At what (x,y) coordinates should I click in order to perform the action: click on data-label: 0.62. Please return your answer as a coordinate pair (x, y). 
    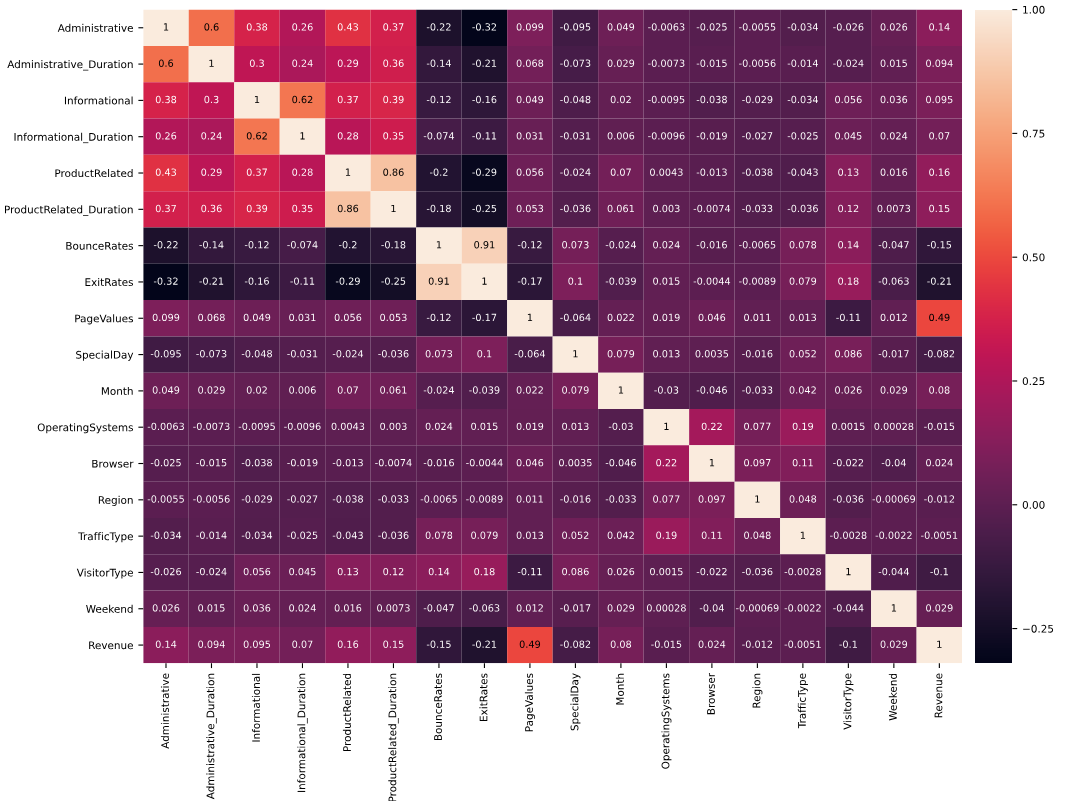
    Looking at the image, I should click on (256, 136).